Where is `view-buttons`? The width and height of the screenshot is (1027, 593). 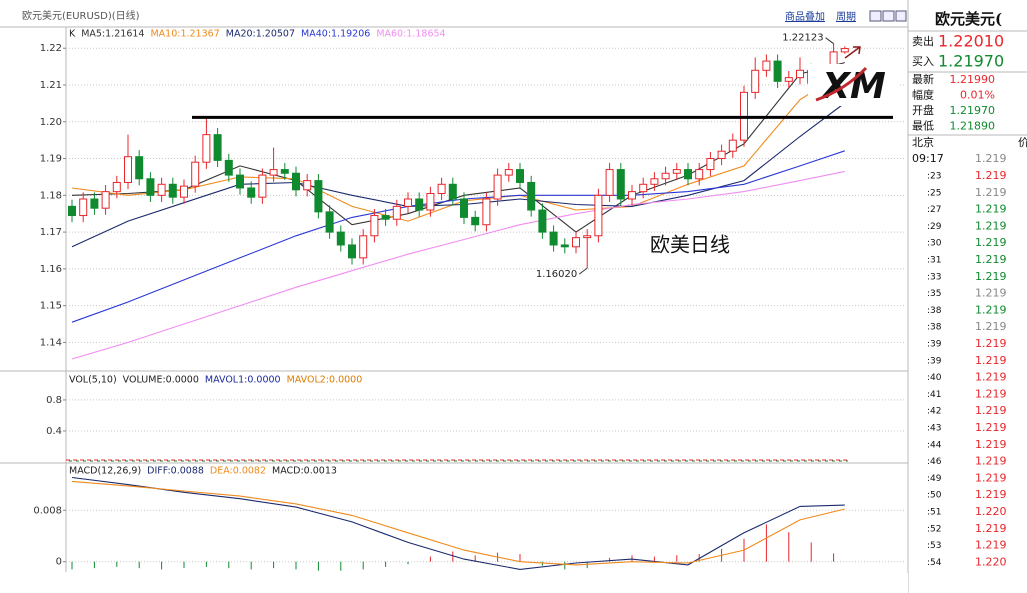 view-buttons is located at coordinates (888, 16).